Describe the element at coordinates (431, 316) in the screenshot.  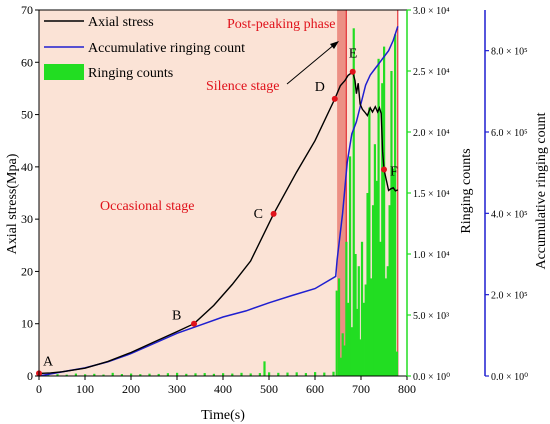
I see `y-right-1-tick-label: 5.0 × 10³` at that location.